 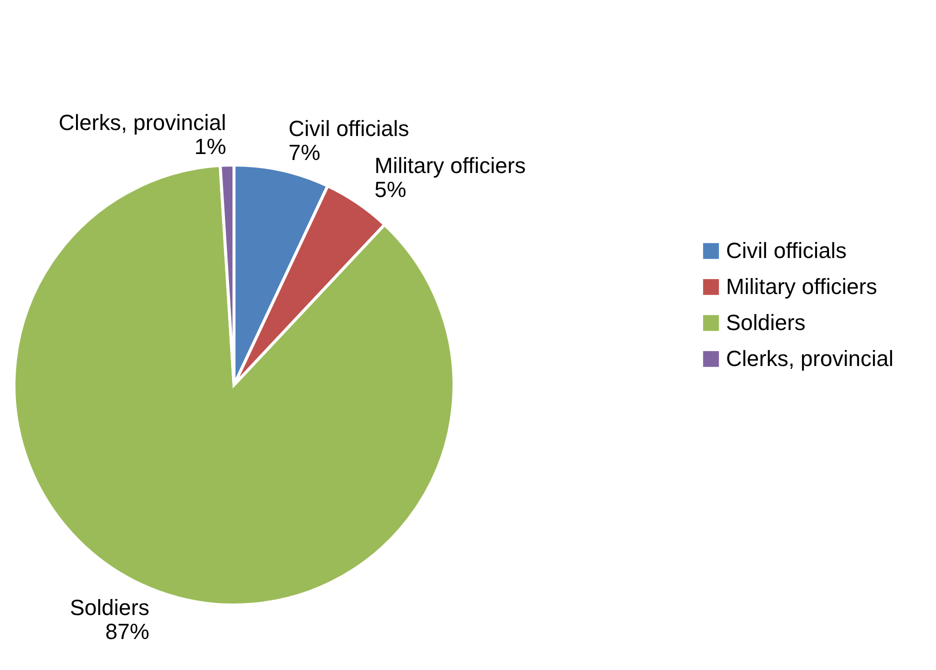 I want to click on legend-label: Soldiers, so click(x=766, y=322).